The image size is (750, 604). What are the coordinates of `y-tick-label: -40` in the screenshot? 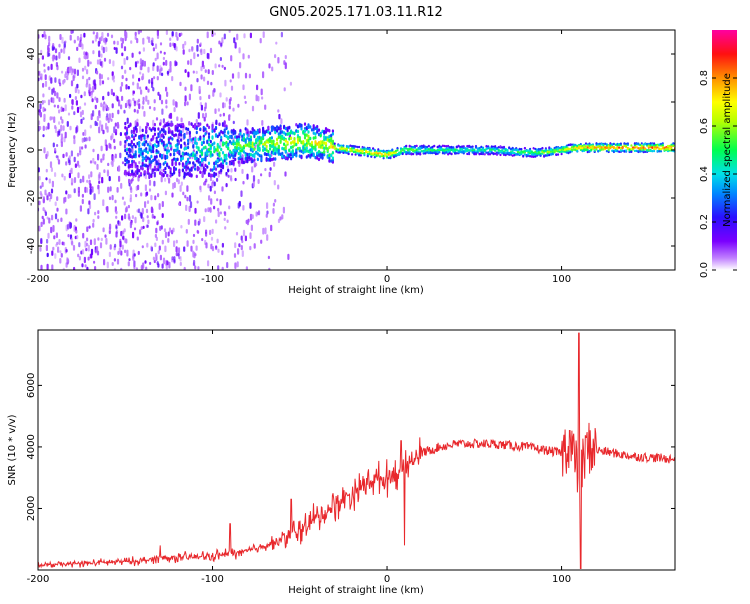 It's located at (31, 246).